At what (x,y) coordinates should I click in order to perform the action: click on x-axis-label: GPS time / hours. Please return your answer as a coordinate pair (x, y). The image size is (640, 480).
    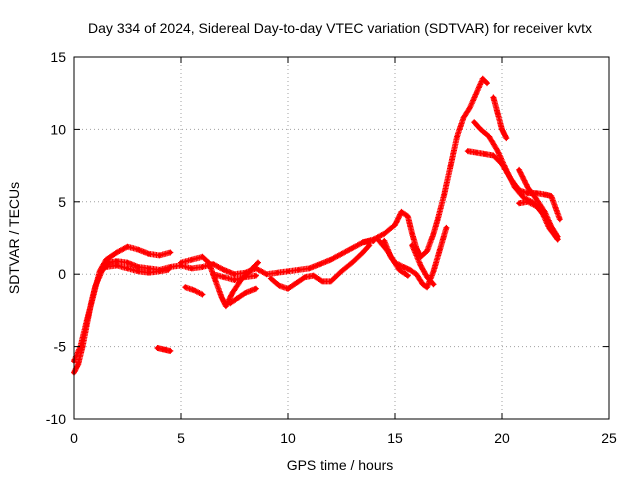
    Looking at the image, I should click on (340, 465).